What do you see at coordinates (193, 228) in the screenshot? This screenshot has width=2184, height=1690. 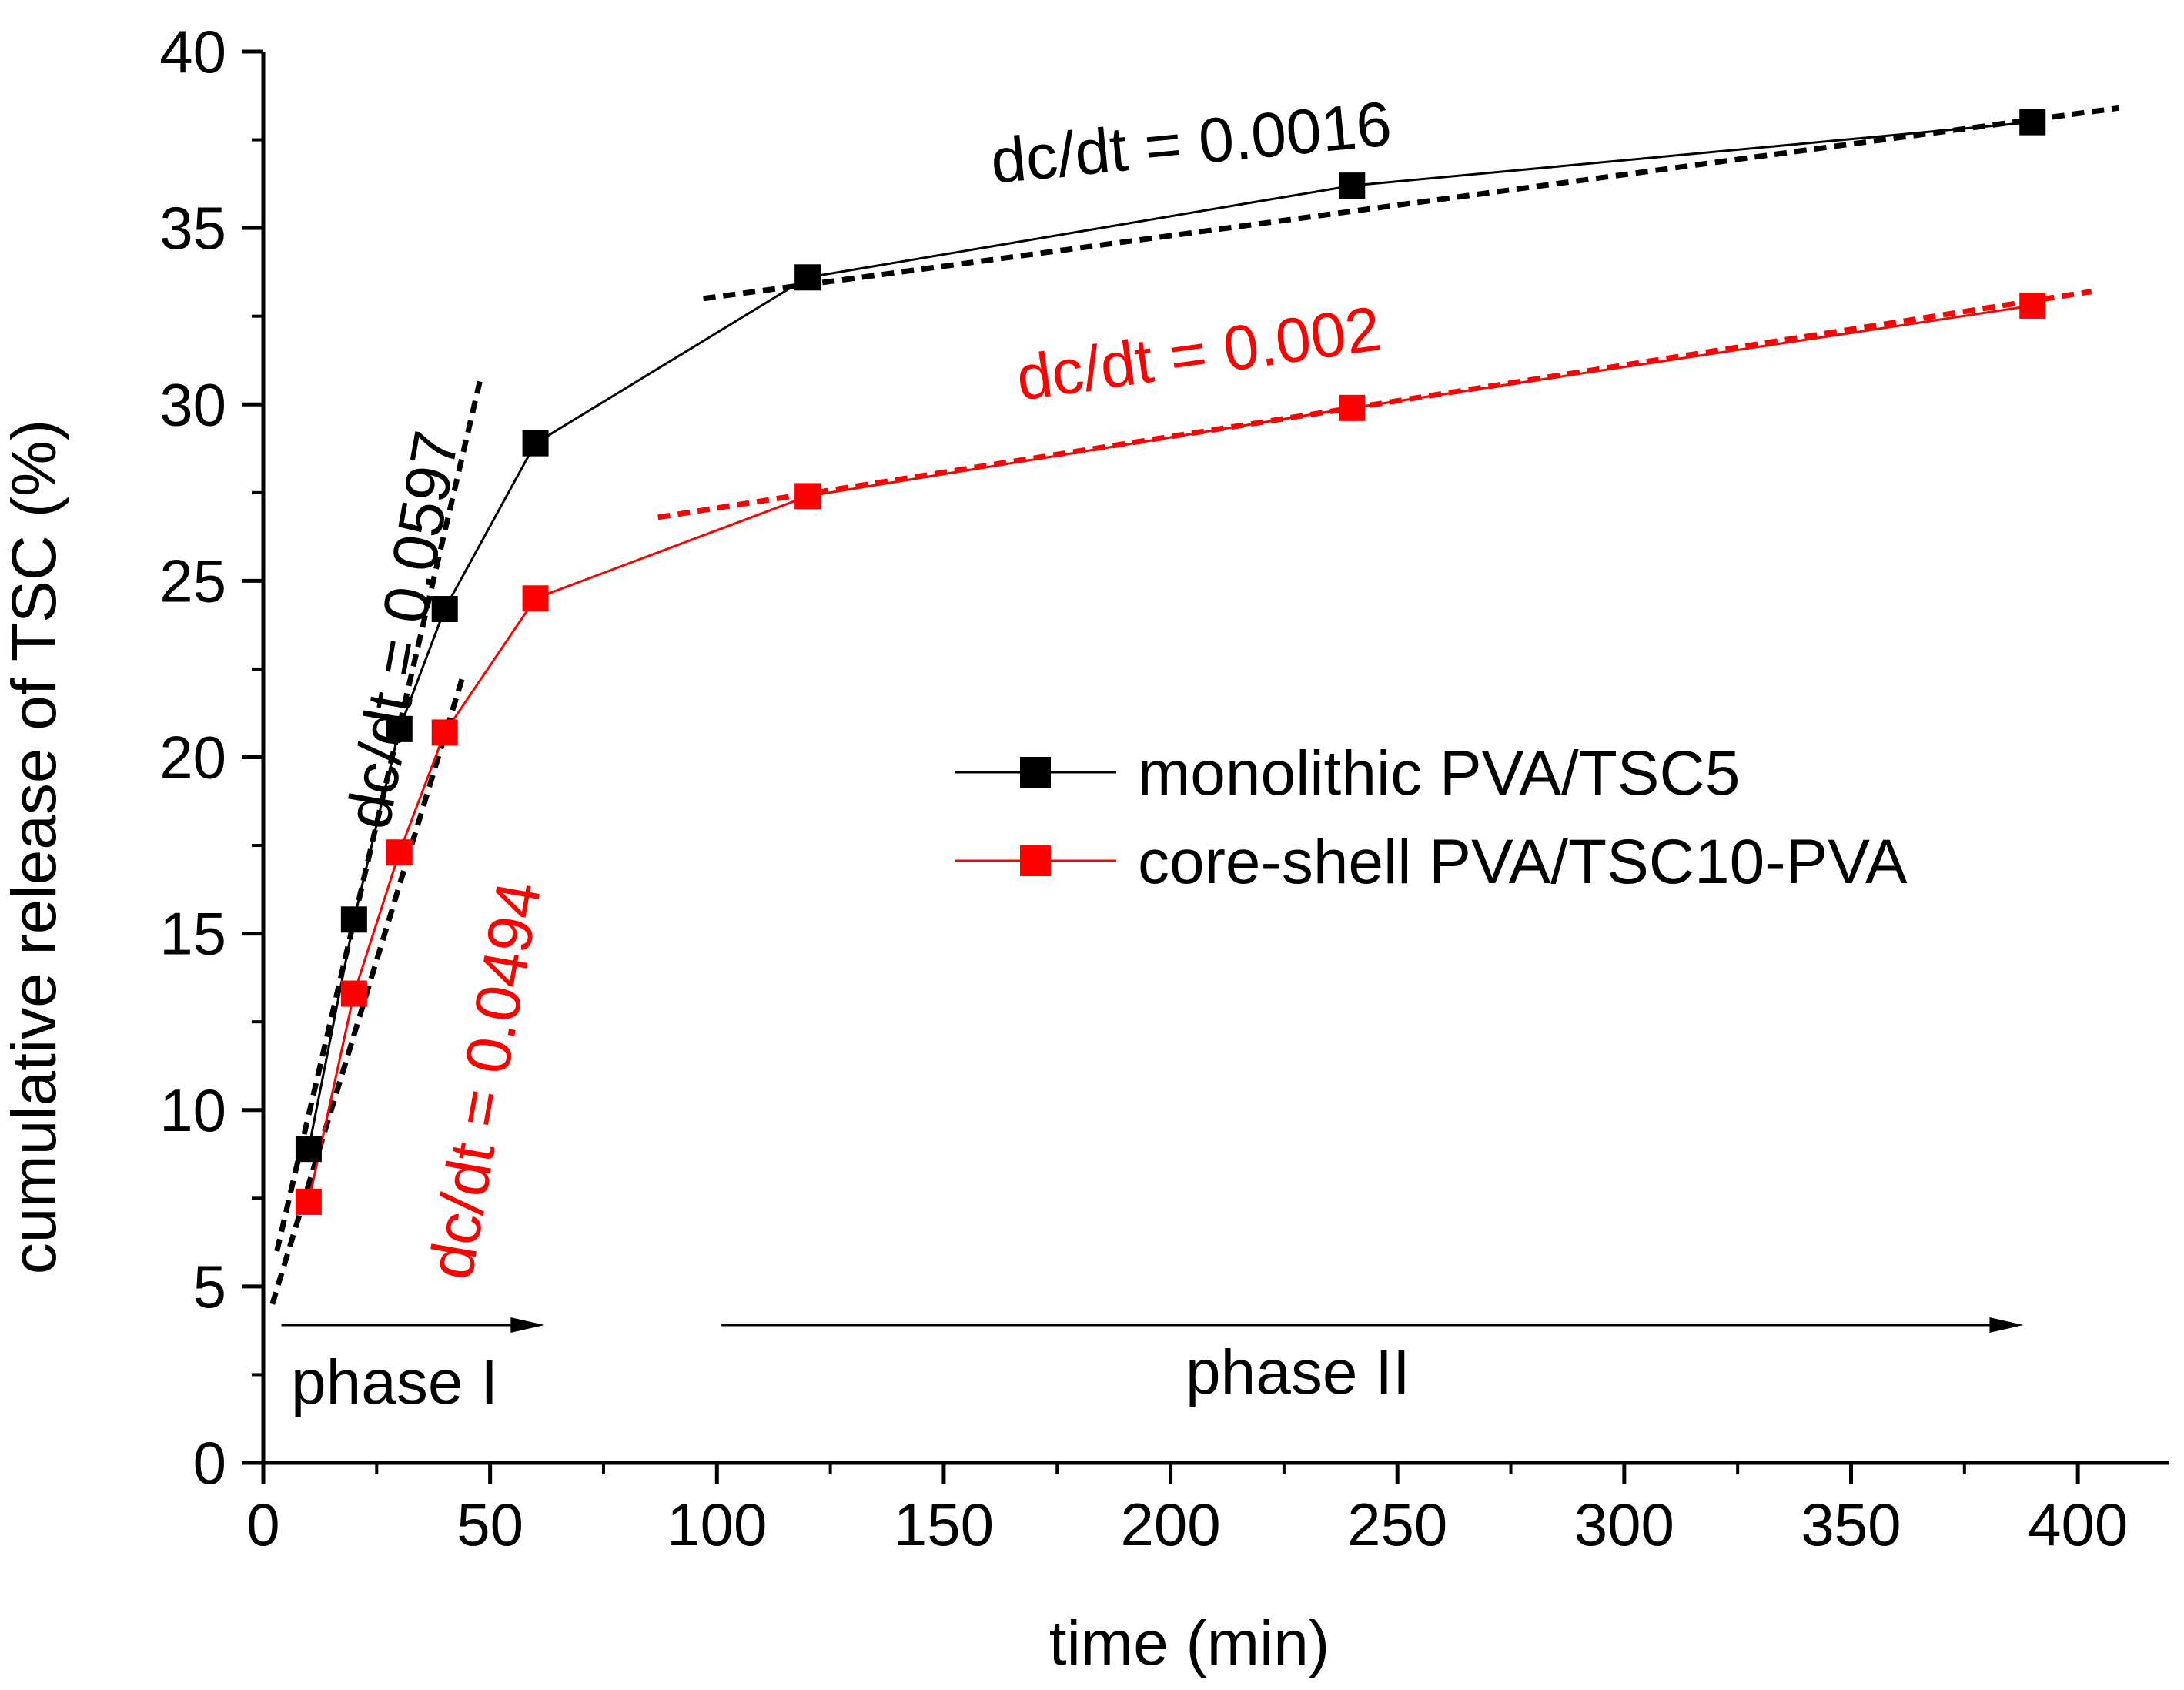 I see `y-tick-label: 35` at bounding box center [193, 228].